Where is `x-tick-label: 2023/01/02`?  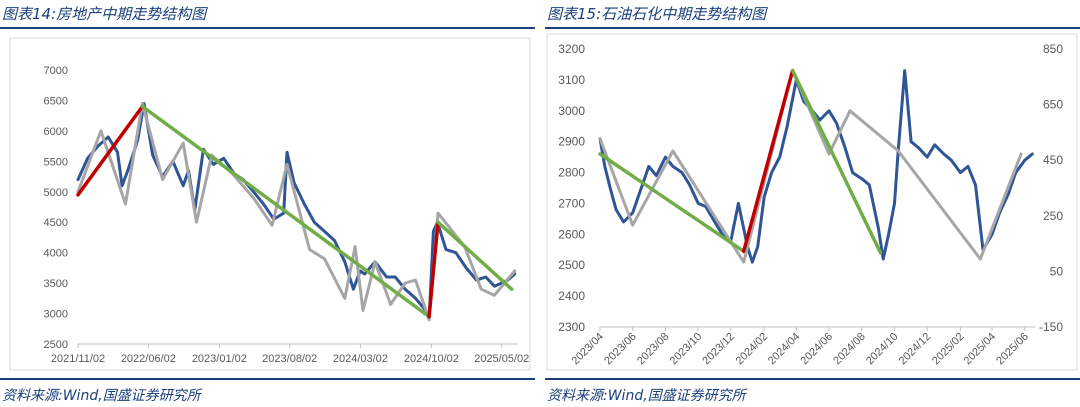 x-tick-label: 2023/01/02 is located at coordinates (219, 359).